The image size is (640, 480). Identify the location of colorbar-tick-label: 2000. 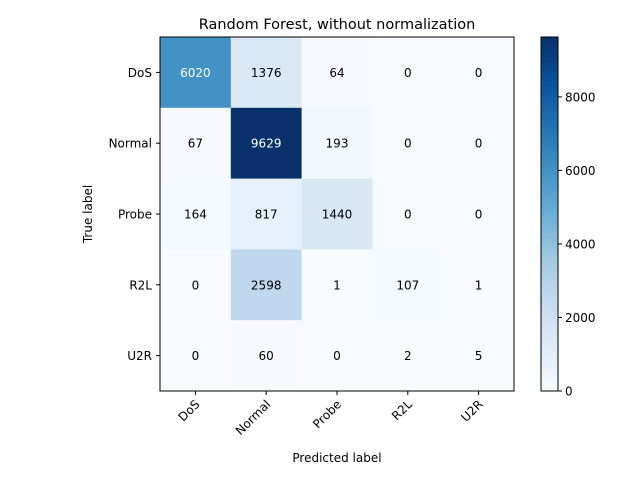
(580, 318).